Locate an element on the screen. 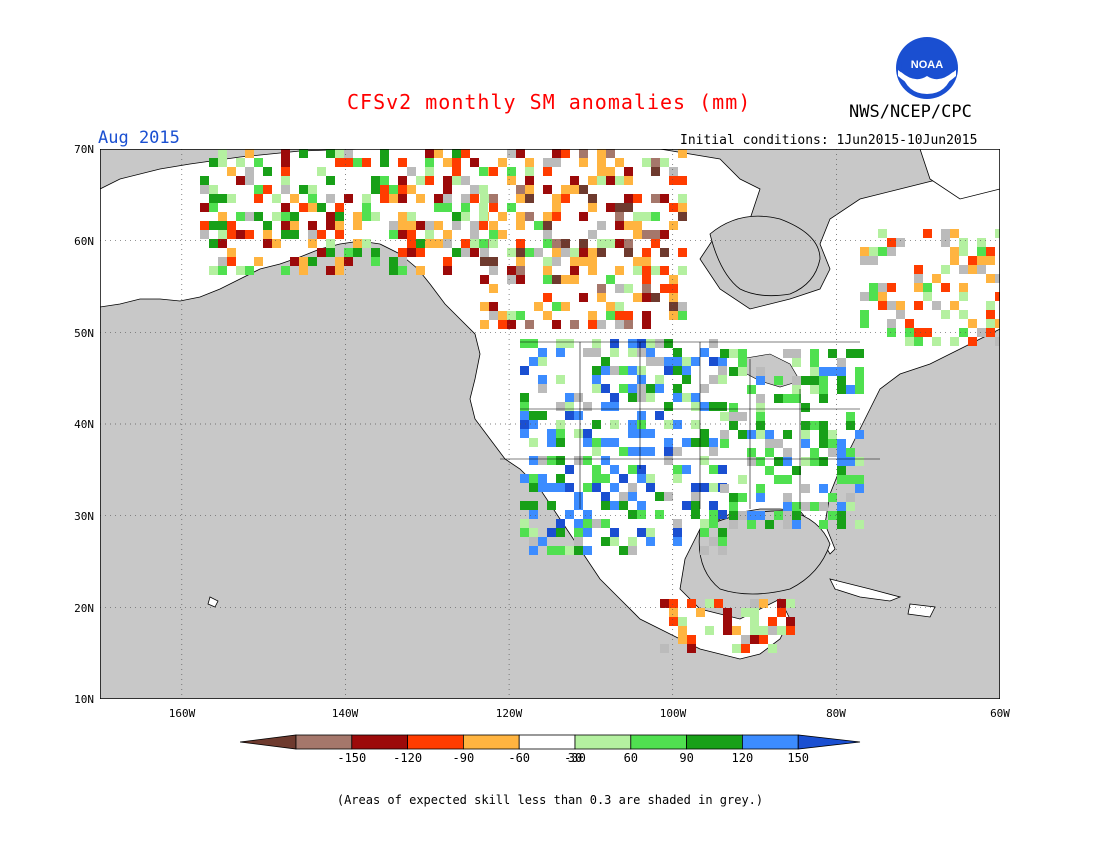 The image size is (1100, 850). chart-title: CFSv2 monthly SM anomalies (mm) is located at coordinates (549, 102).